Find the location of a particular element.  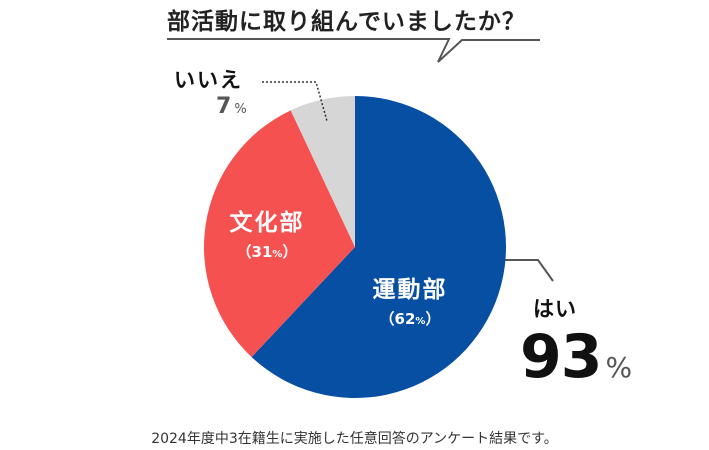

culture-name: 文化部 is located at coordinates (267, 223).